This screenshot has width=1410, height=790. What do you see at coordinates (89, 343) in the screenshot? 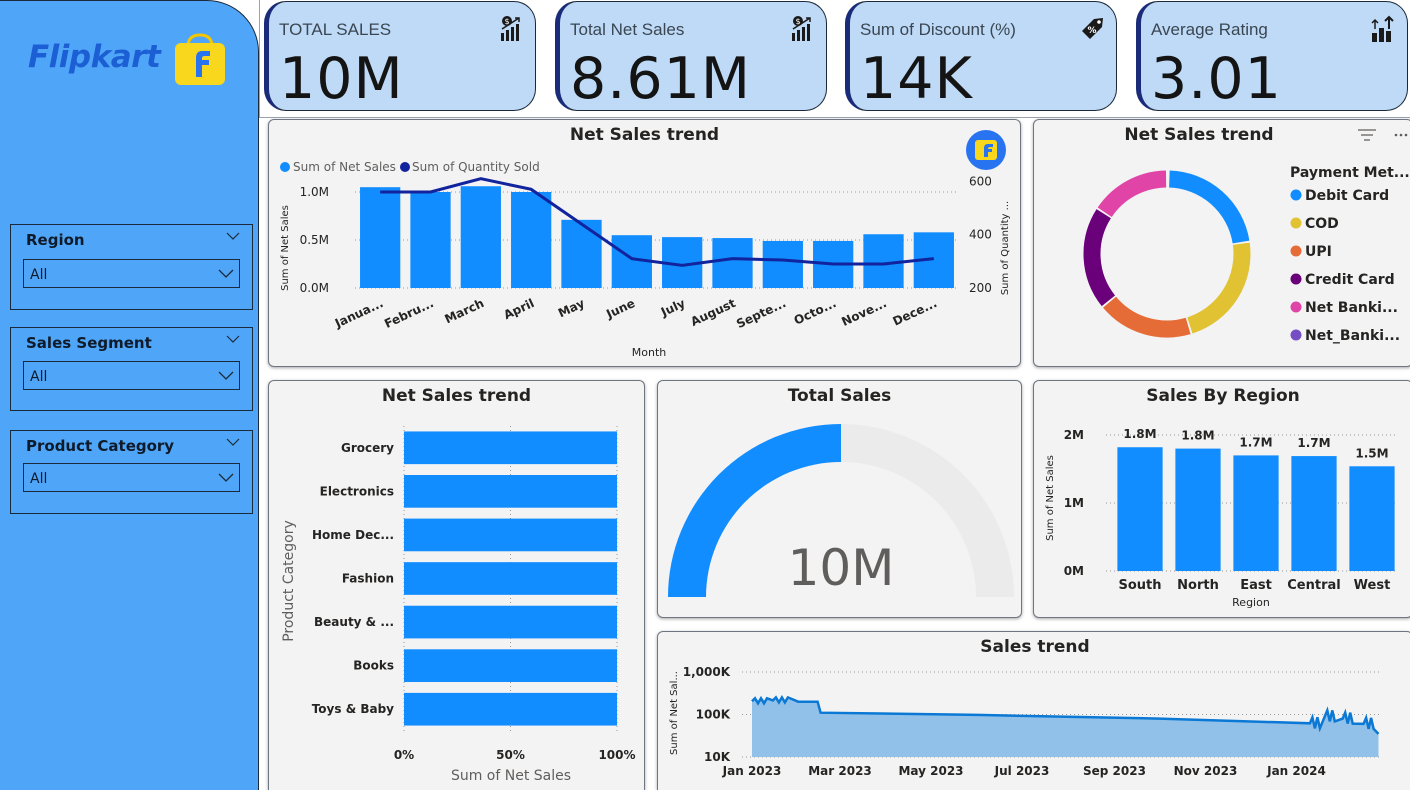
I see `sales-segment-slicer-title: Sales Segment` at bounding box center [89, 343].